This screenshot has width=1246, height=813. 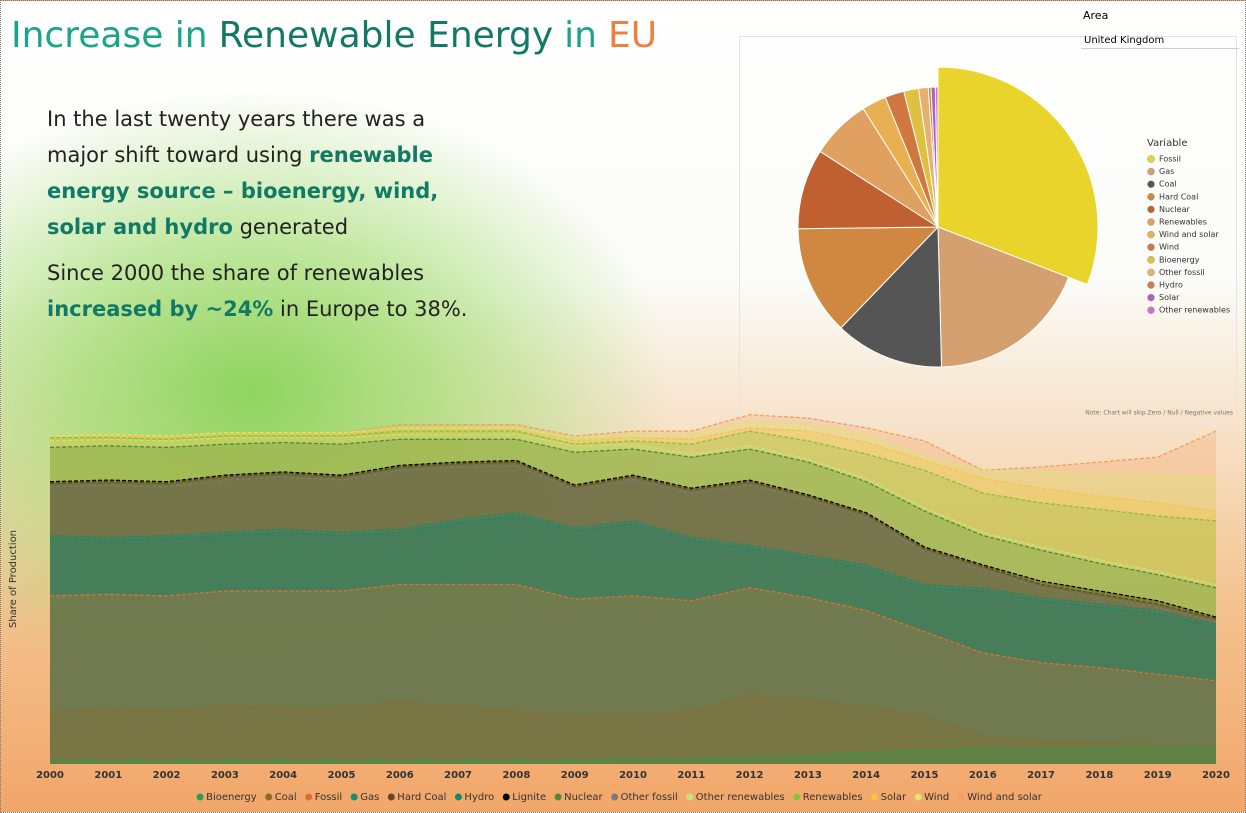 What do you see at coordinates (833, 797) in the screenshot?
I see `legend-label: Renewables` at bounding box center [833, 797].